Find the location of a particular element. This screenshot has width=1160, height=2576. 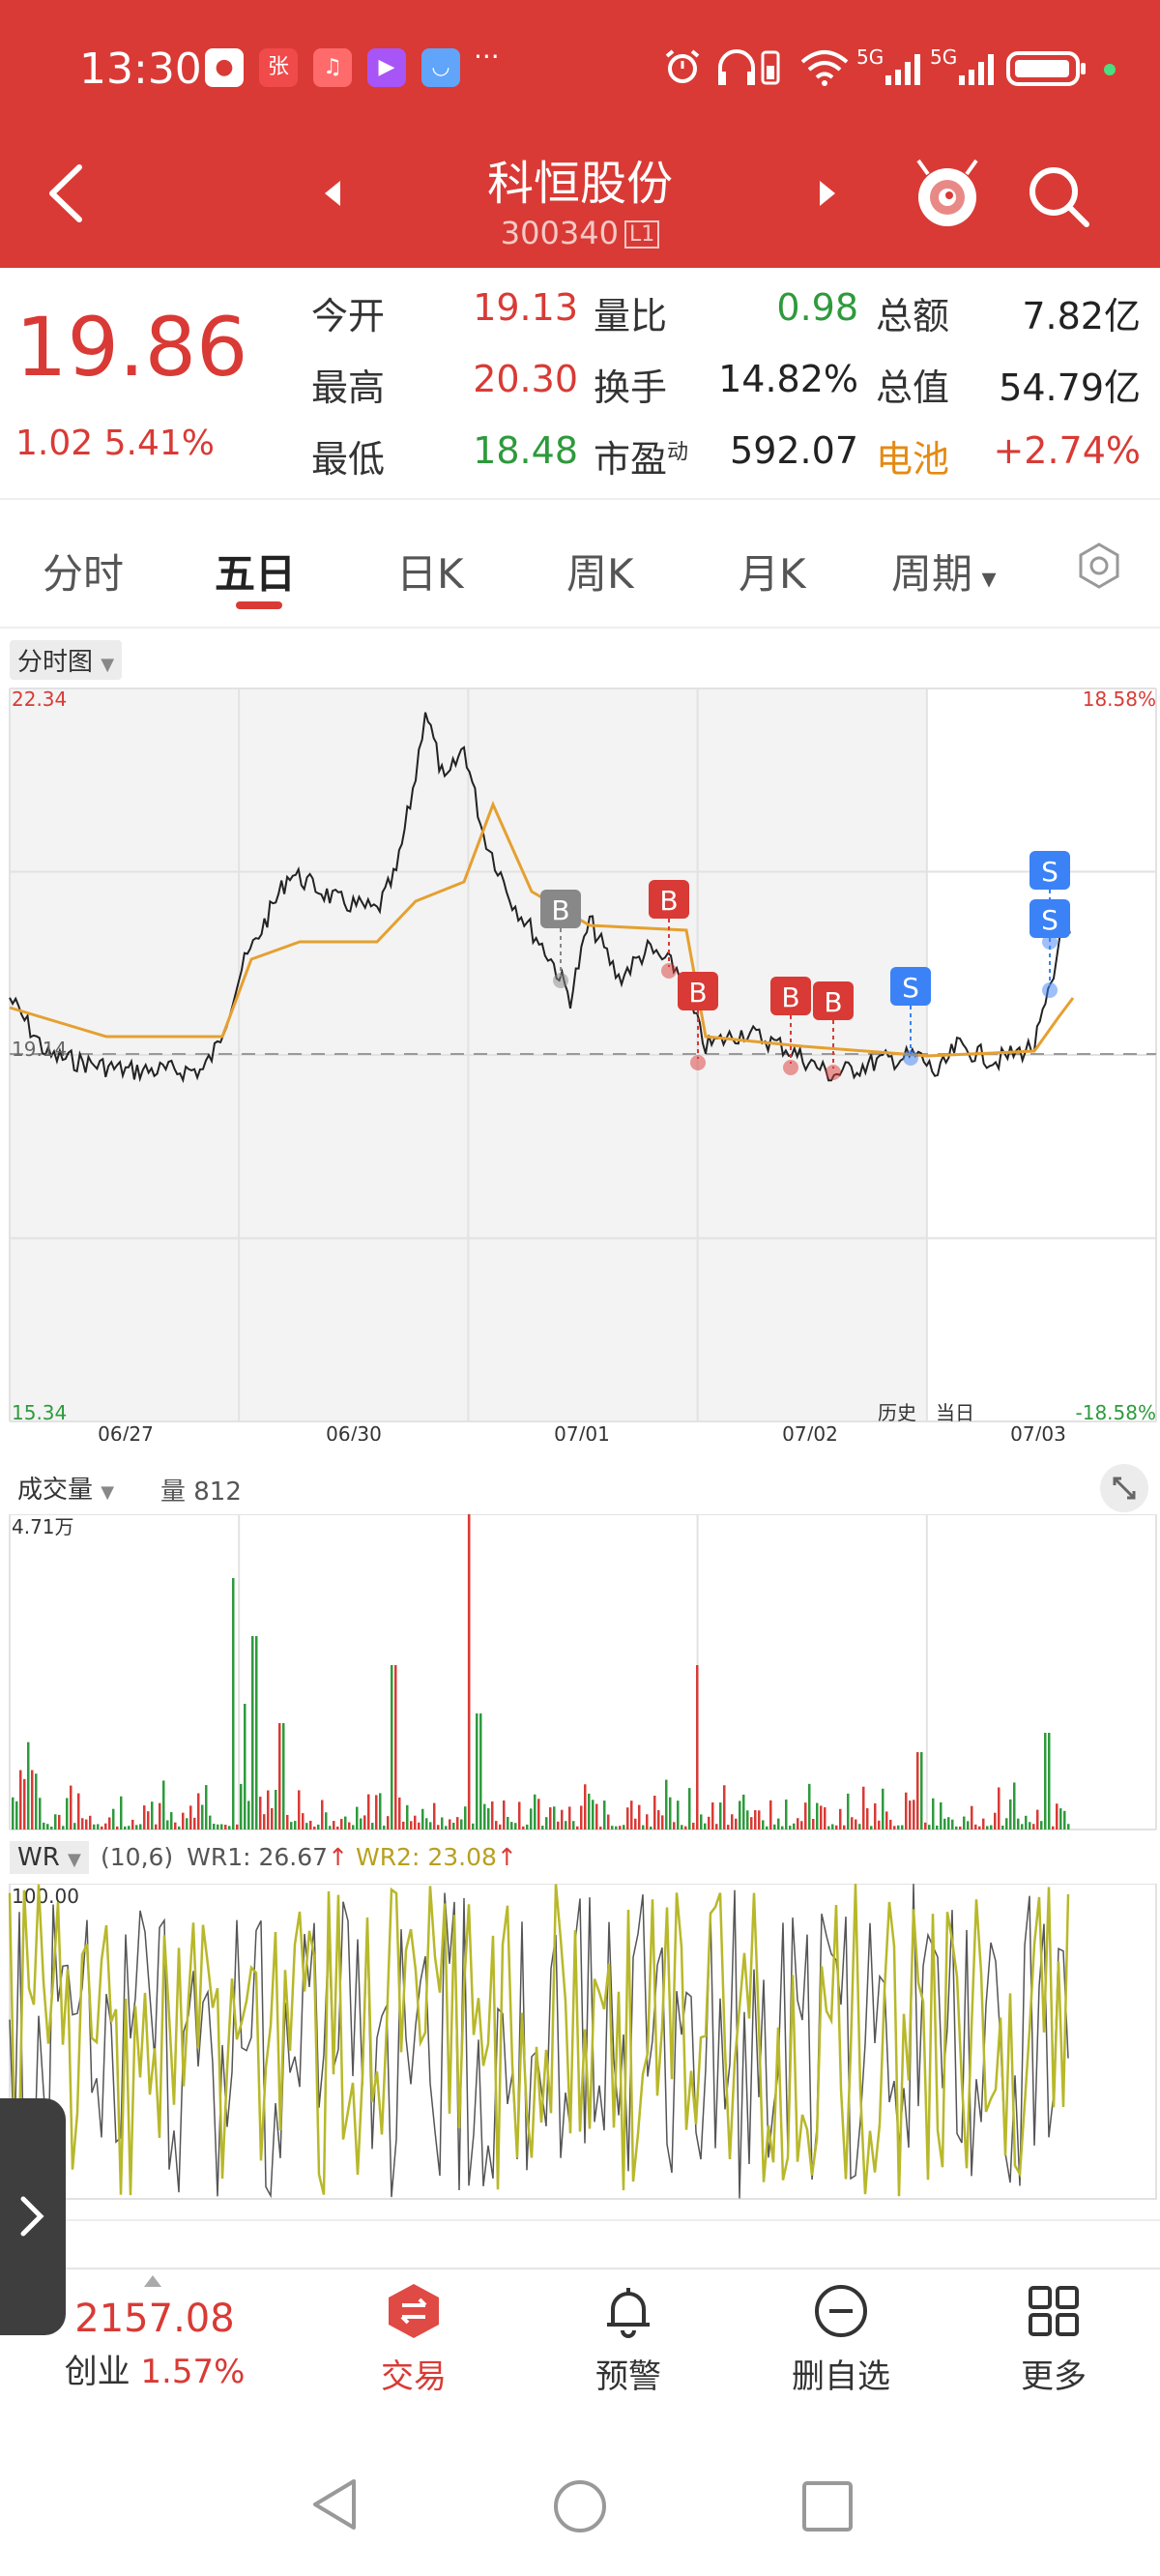

wr-selector: WR ▼ is located at coordinates (50, 1857).